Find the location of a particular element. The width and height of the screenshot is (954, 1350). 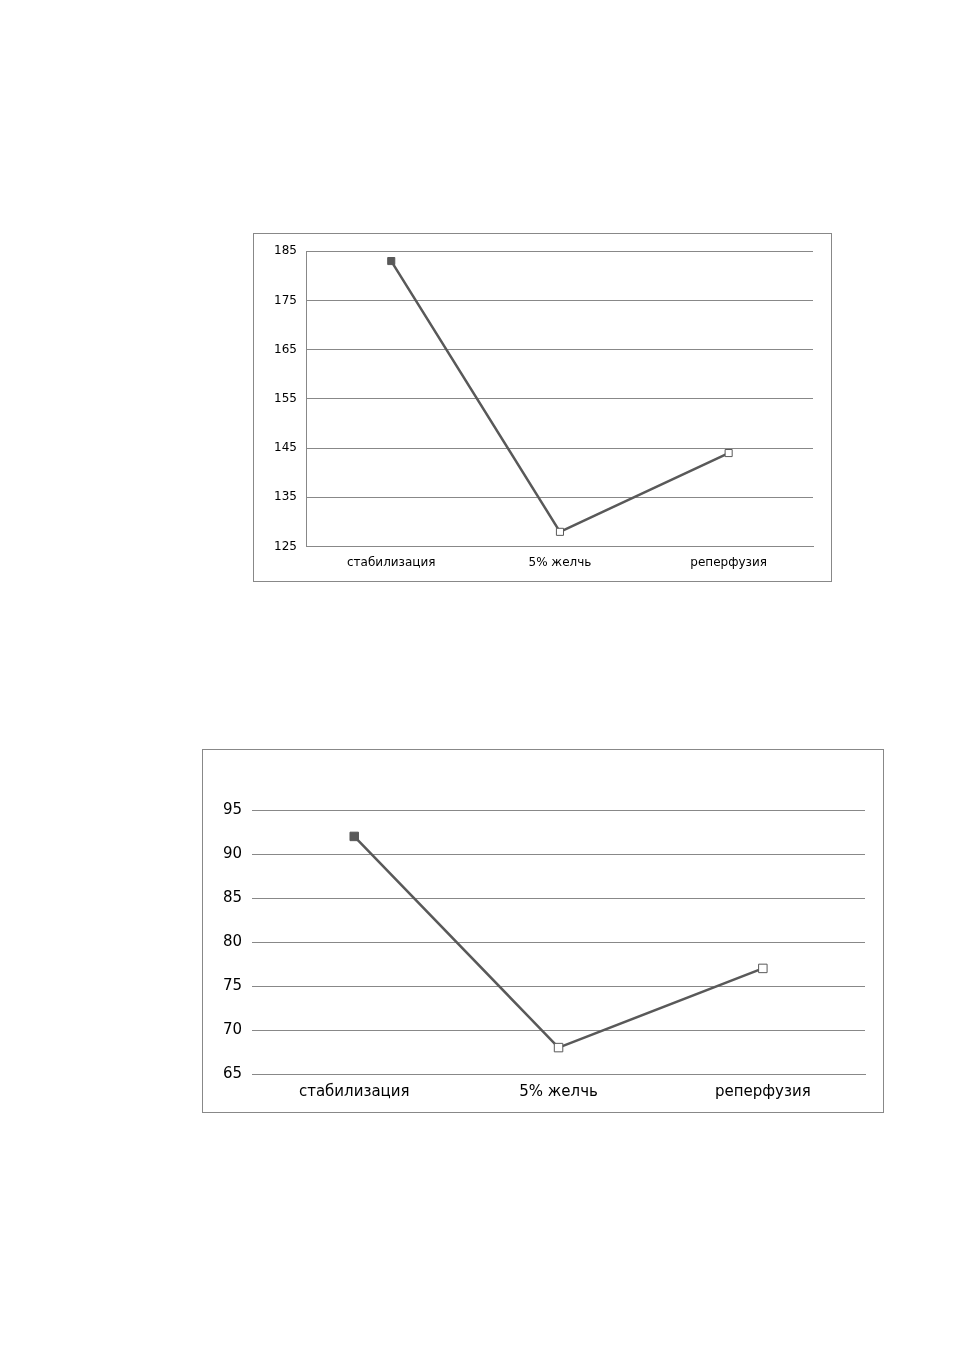

y-tick-label: 85 is located at coordinates (232, 896).